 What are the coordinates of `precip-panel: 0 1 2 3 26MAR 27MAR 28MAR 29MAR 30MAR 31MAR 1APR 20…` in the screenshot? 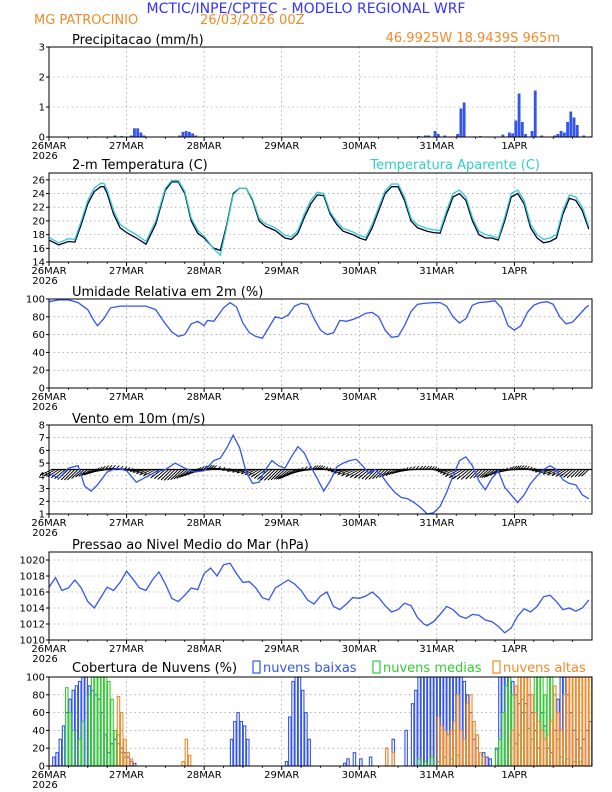 It's located at (312, 102).